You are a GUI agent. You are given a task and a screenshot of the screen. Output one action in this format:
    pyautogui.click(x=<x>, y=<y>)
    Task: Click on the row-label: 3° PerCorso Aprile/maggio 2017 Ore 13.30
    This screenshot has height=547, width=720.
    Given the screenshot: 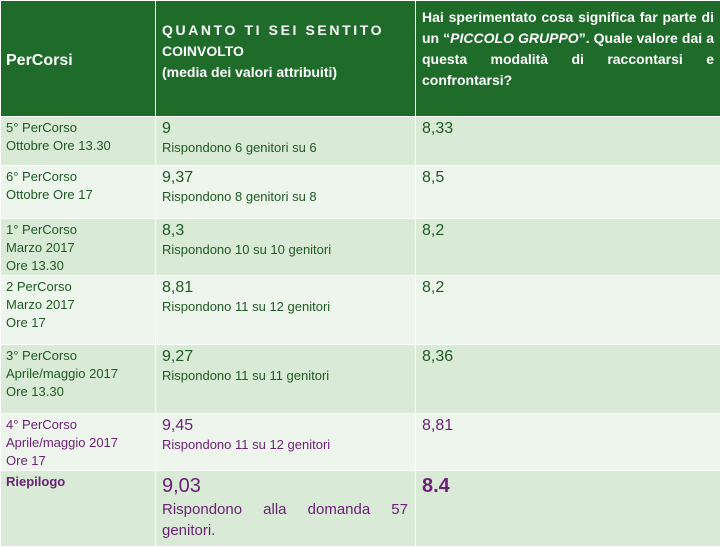 What is the action you would take?
    pyautogui.click(x=78, y=373)
    